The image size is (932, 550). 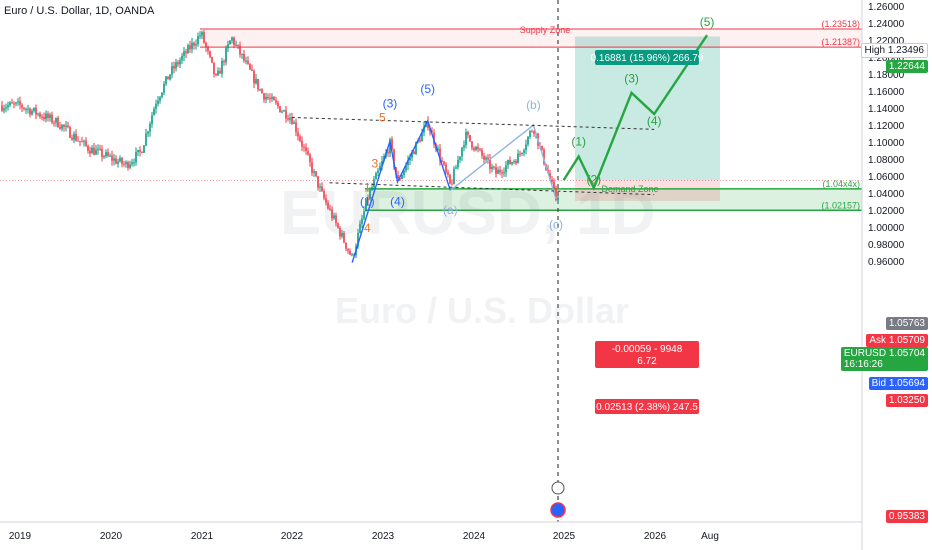 I want to click on time-tick-label: 2021, so click(x=202, y=536).